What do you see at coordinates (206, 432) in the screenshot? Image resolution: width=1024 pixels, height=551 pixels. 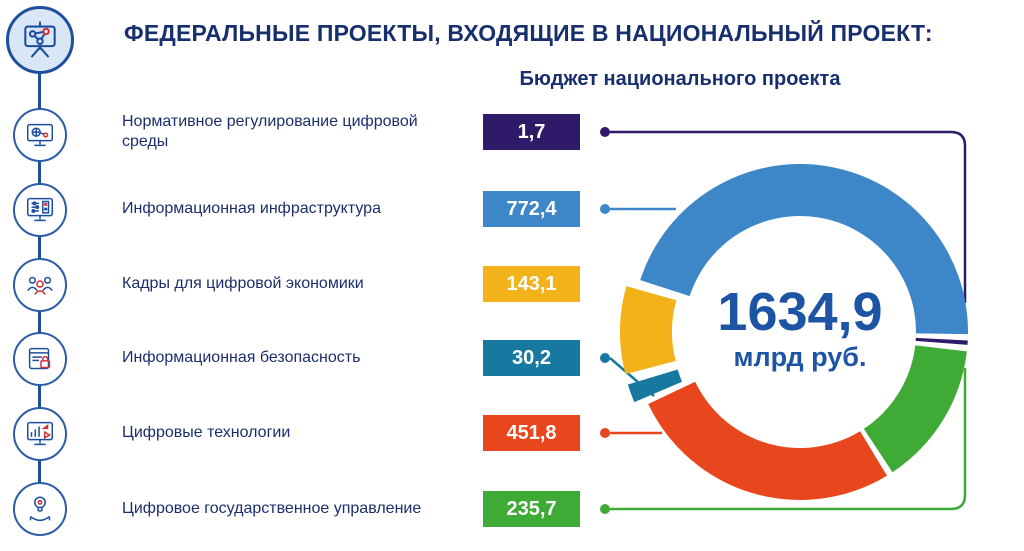 I see `category-label: Цифровые технологии` at bounding box center [206, 432].